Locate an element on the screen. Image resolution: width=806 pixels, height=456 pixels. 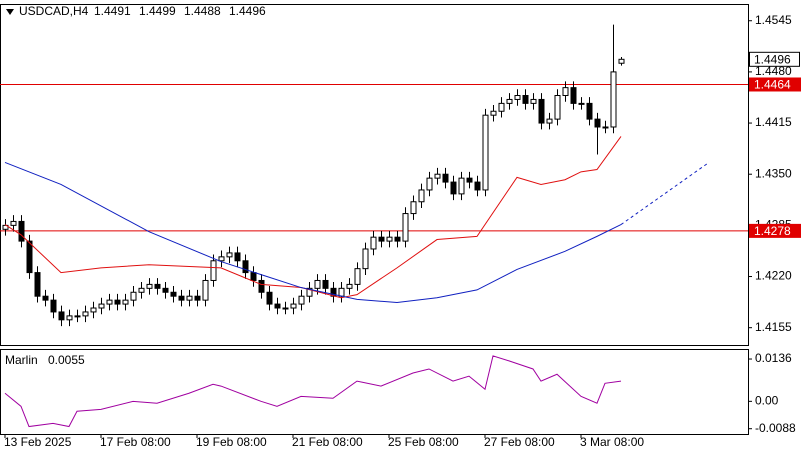
y-tick-label: 1.4220 is located at coordinates (773, 276).